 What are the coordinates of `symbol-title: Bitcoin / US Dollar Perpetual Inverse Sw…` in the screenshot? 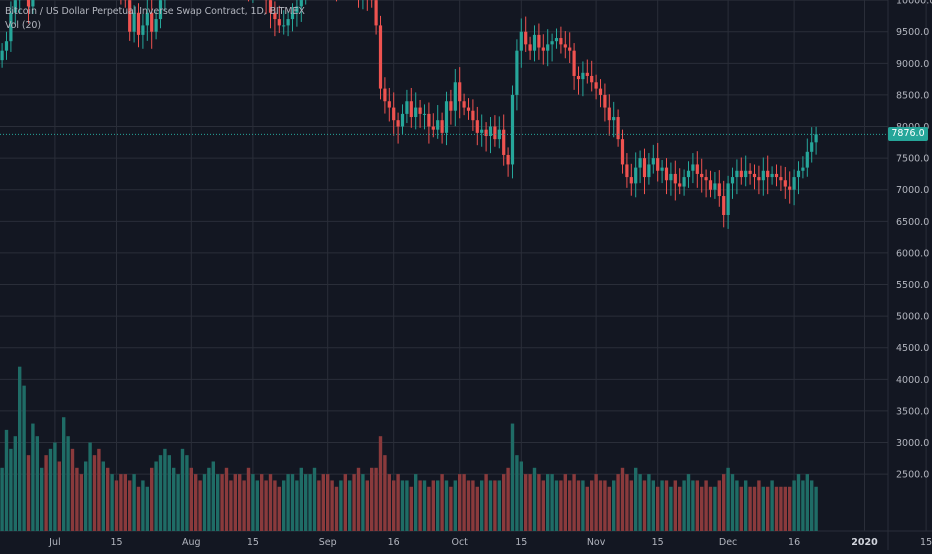 It's located at (155, 12).